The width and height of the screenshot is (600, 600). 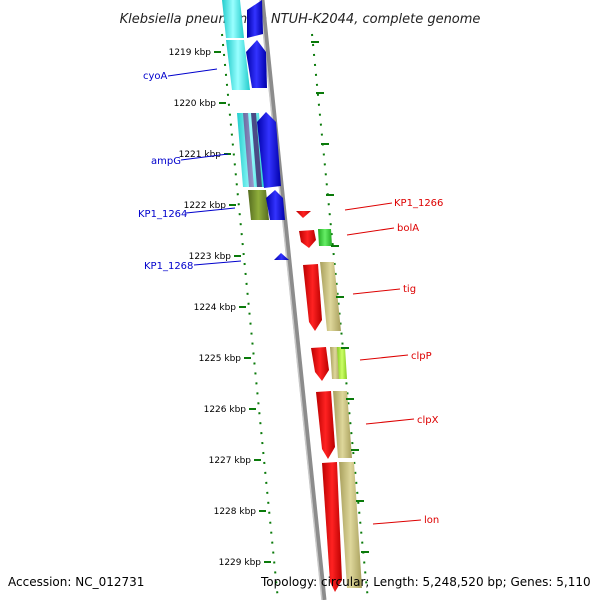 I want to click on gene-arrow-lon, so click(x=332, y=527).